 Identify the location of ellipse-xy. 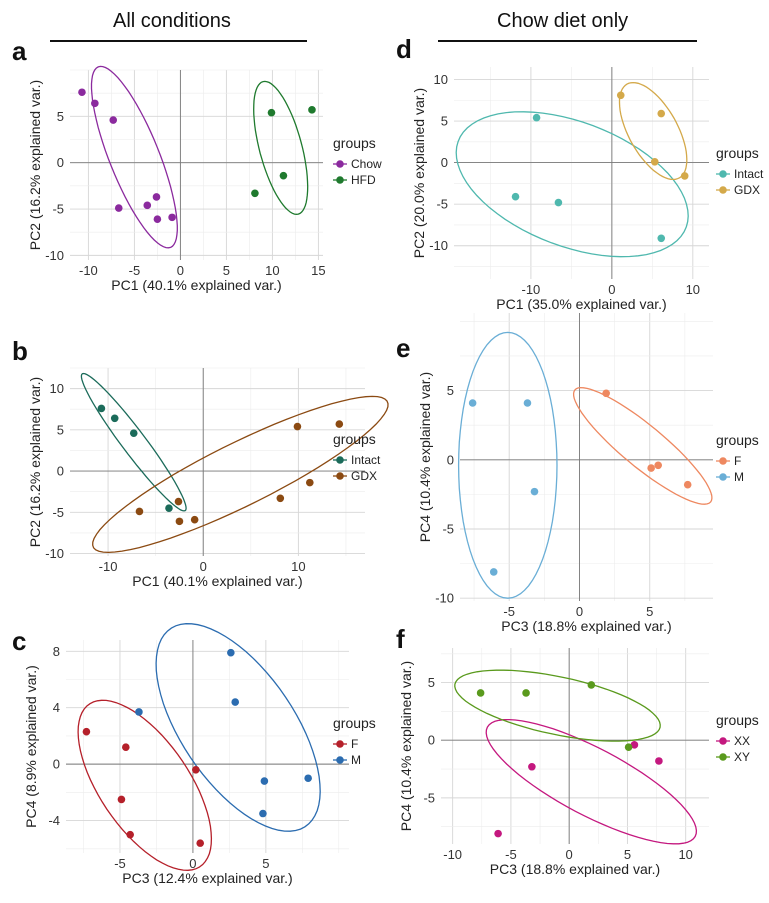
(557, 705).